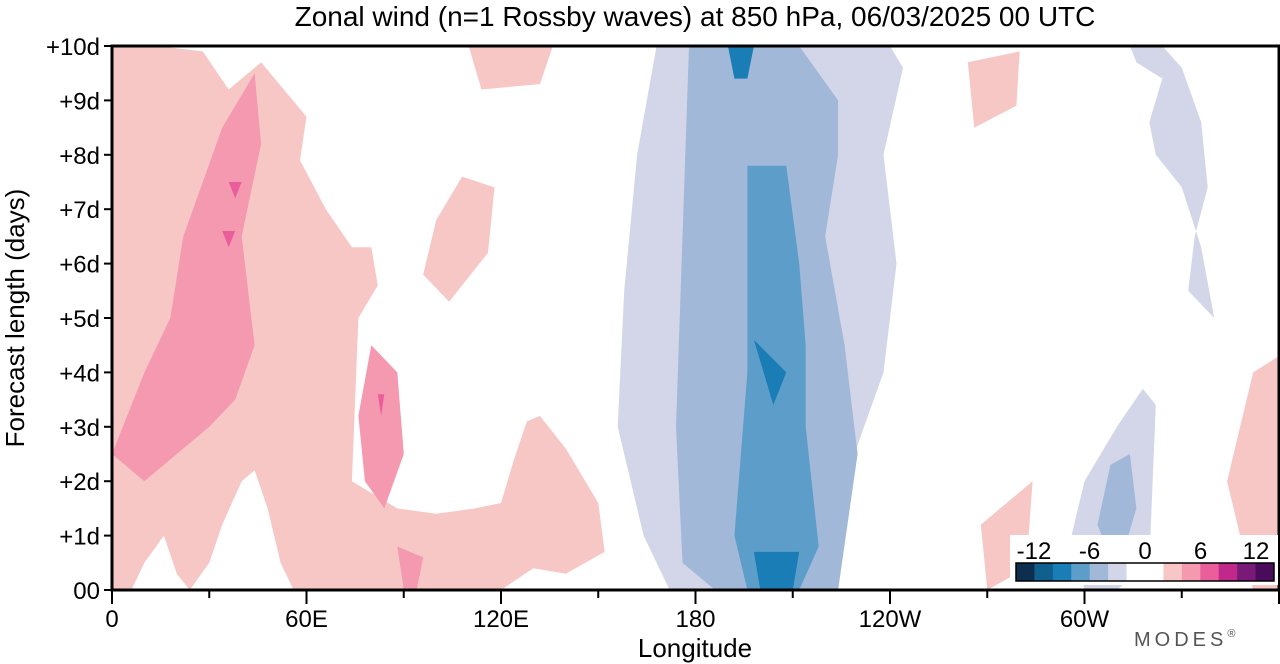 The image size is (1280, 664). Describe the element at coordinates (79, 428) in the screenshot. I see `y-tick-label: +3d` at that location.